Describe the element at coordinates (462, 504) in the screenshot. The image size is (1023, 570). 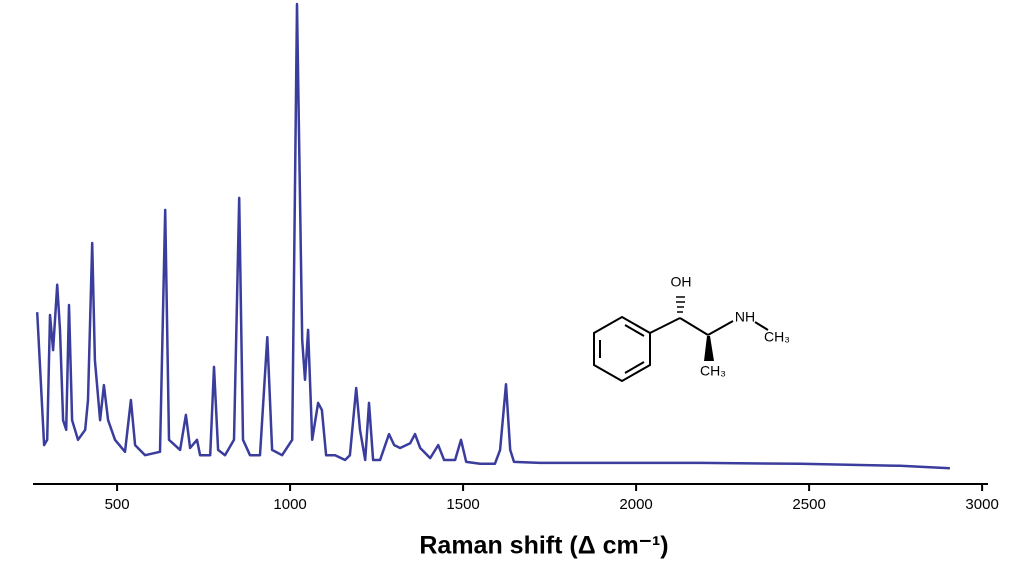
I see `x-tick-label: 1500` at that location.